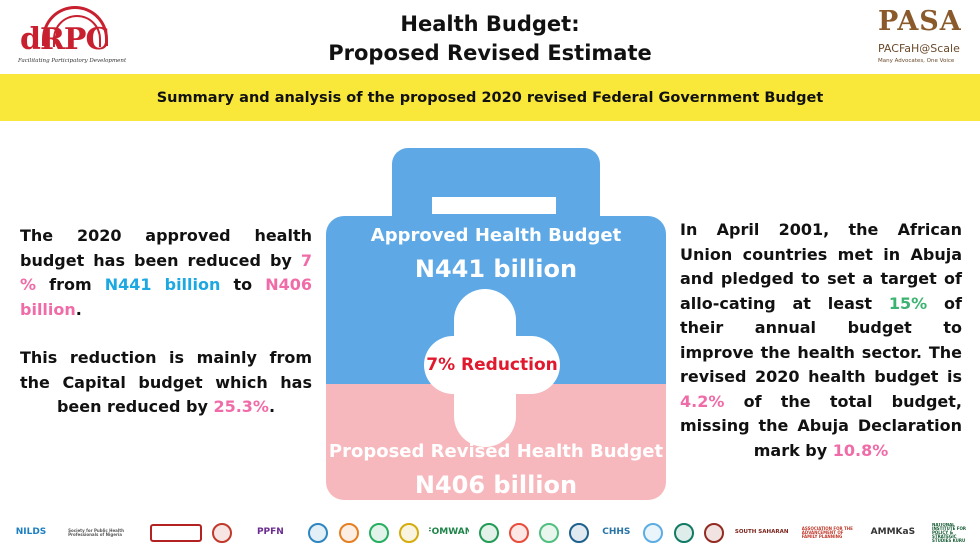 This screenshot has height=552, width=980. I want to click on revised-share-percent: 4.2%, so click(702, 401).